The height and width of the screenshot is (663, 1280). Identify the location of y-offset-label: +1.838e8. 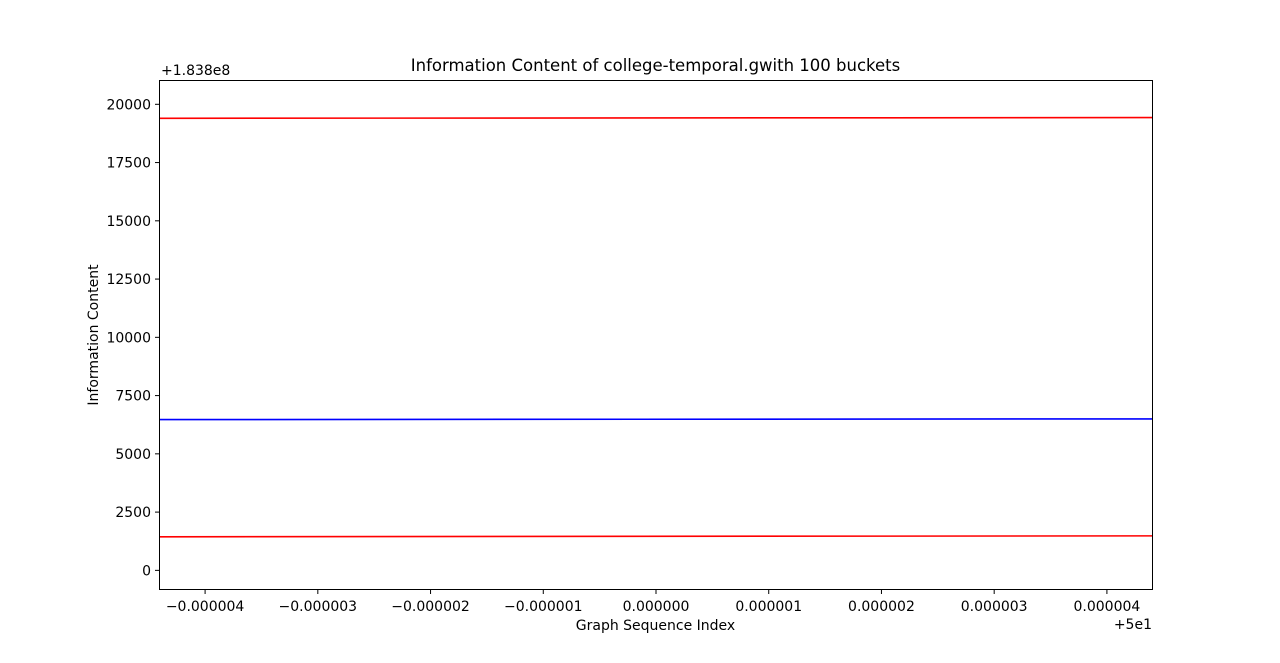
(195, 71).